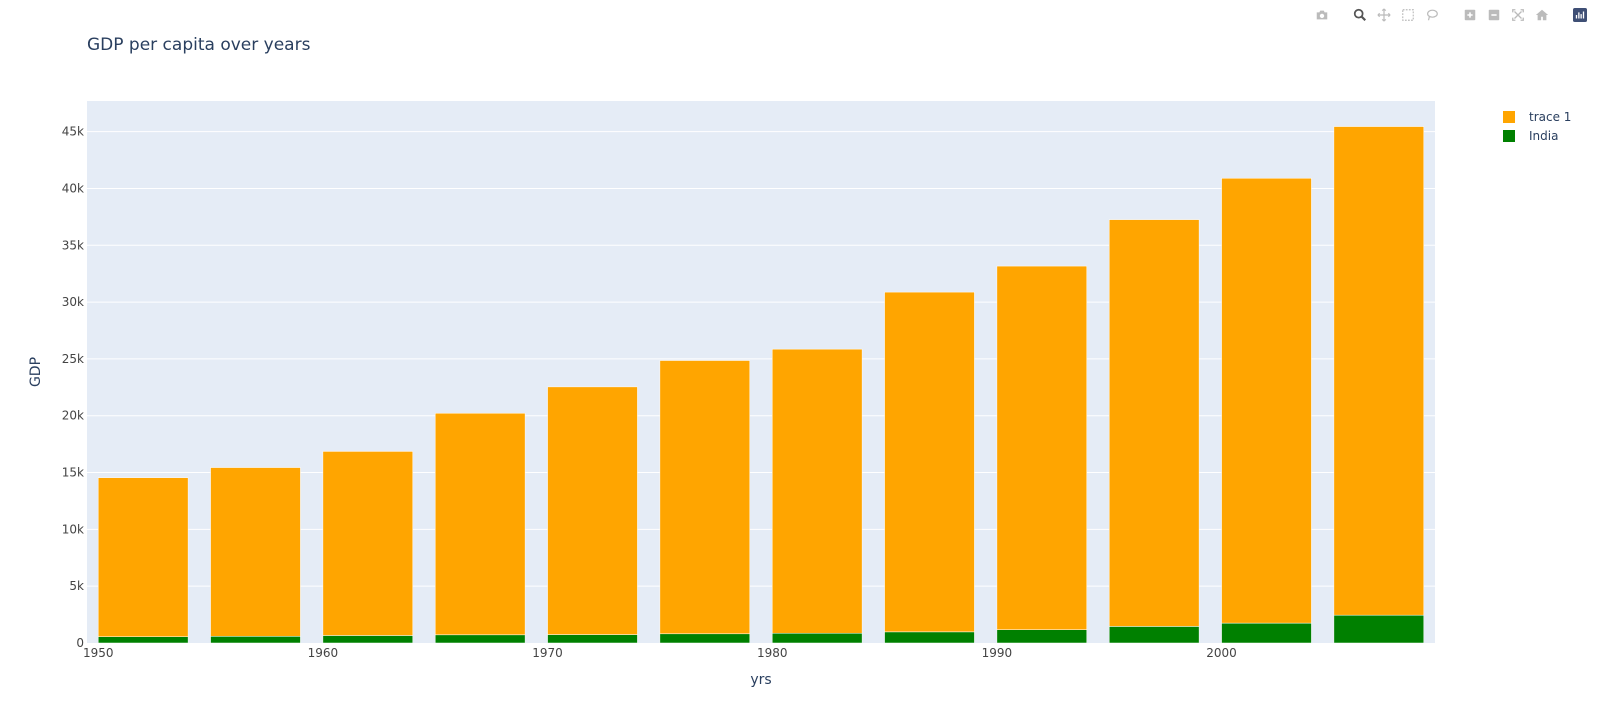 The width and height of the screenshot is (1600, 716). Describe the element at coordinates (1518, 15) in the screenshot. I see `autoscale-icon` at that location.